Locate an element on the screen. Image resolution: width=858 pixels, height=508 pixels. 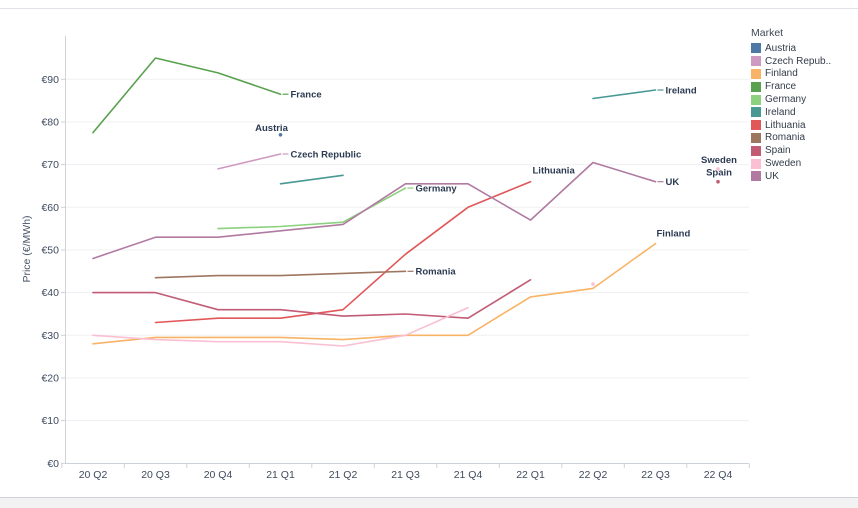
series-line-finland is located at coordinates (374, 293).